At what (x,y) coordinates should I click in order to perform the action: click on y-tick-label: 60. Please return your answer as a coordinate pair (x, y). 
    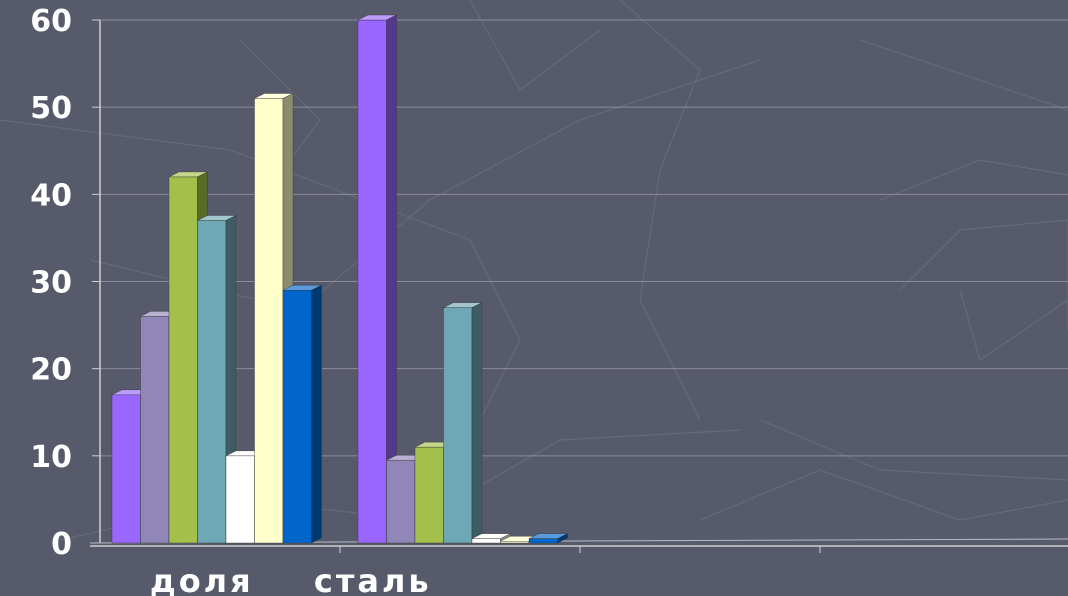
    Looking at the image, I should click on (51, 21).